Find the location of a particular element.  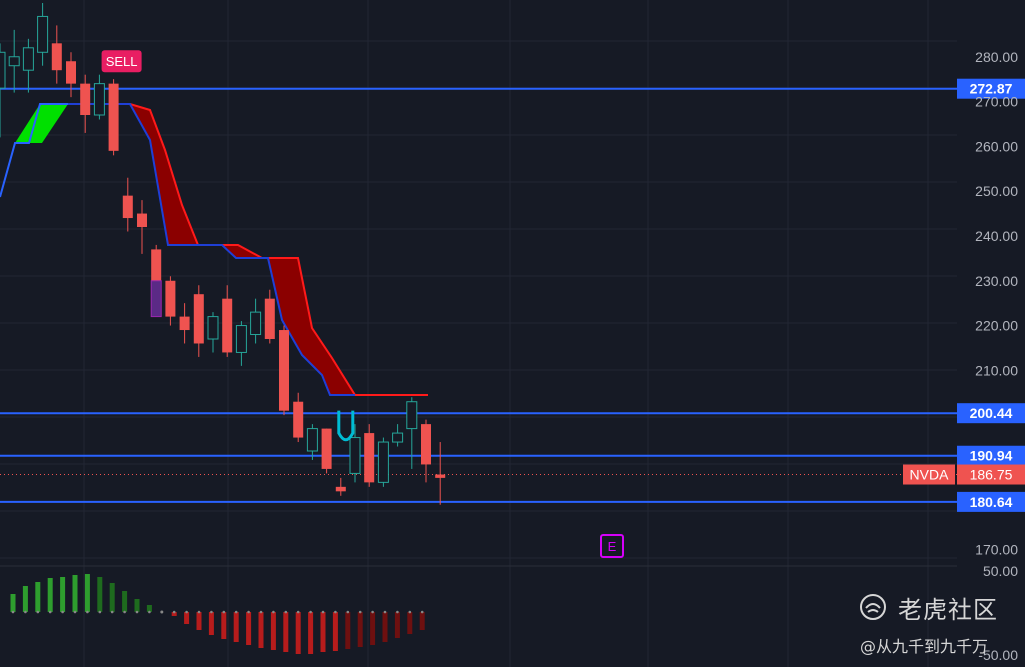

level-badge is located at coordinates (991, 501).